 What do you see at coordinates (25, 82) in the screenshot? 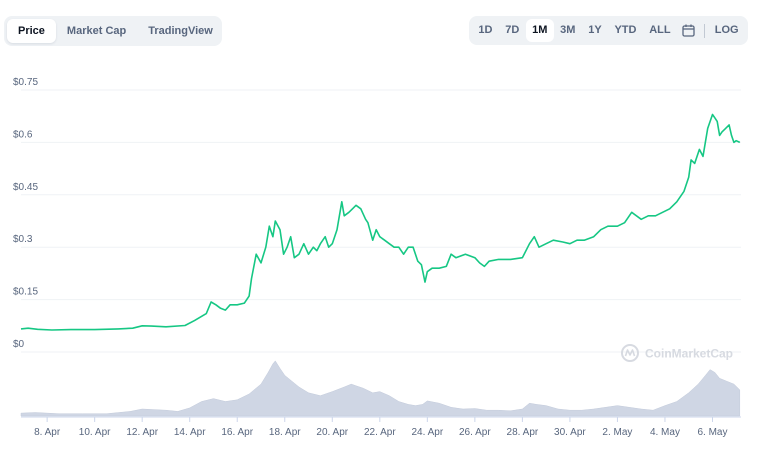
I see `y-tick-label: $0.75` at bounding box center [25, 82].